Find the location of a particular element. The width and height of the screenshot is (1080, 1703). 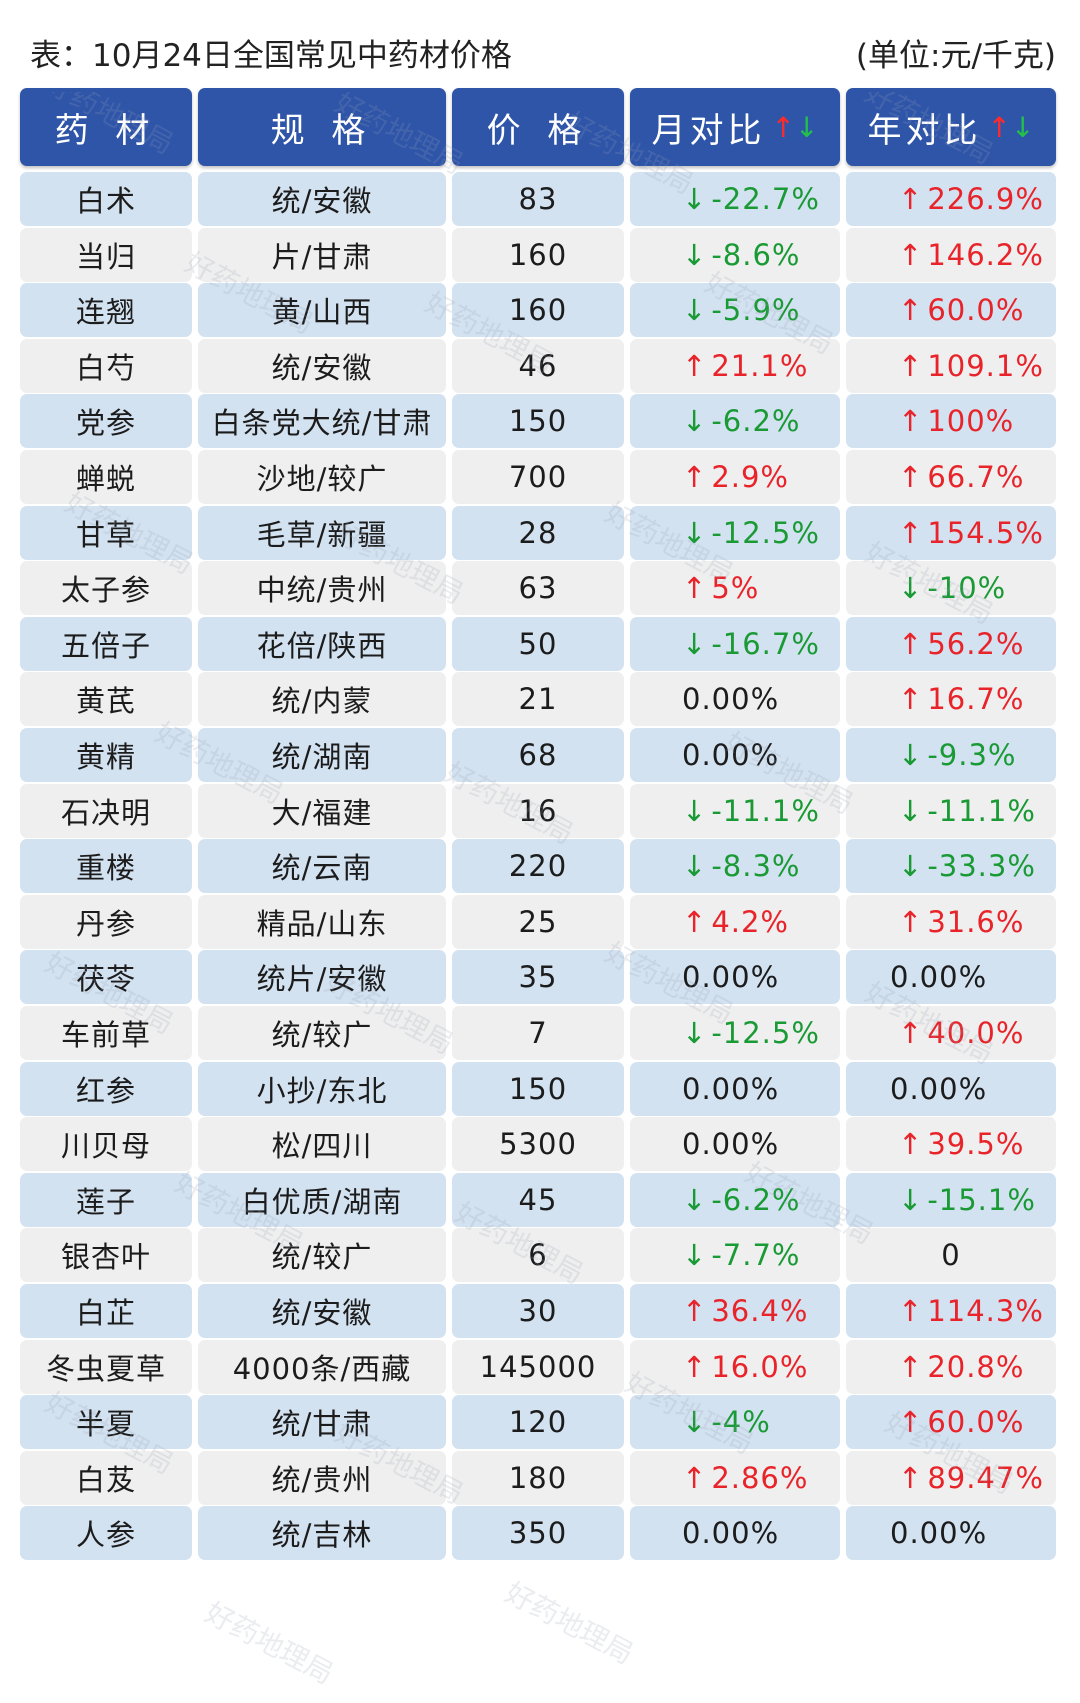

change-value: -5.9% is located at coordinates (756, 310).